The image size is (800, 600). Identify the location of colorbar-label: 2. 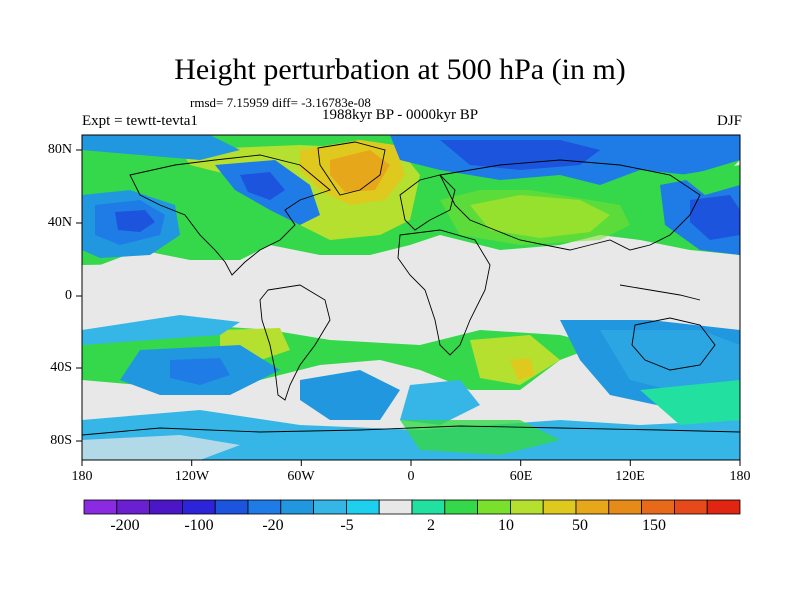
(431, 525).